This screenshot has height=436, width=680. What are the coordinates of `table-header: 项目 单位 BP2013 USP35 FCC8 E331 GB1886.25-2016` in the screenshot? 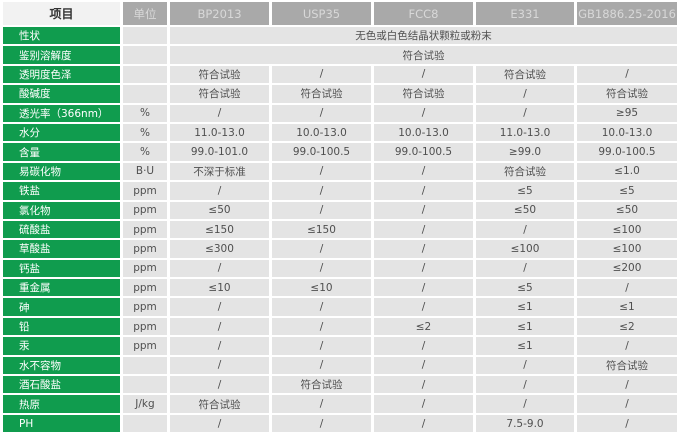 It's located at (340, 13).